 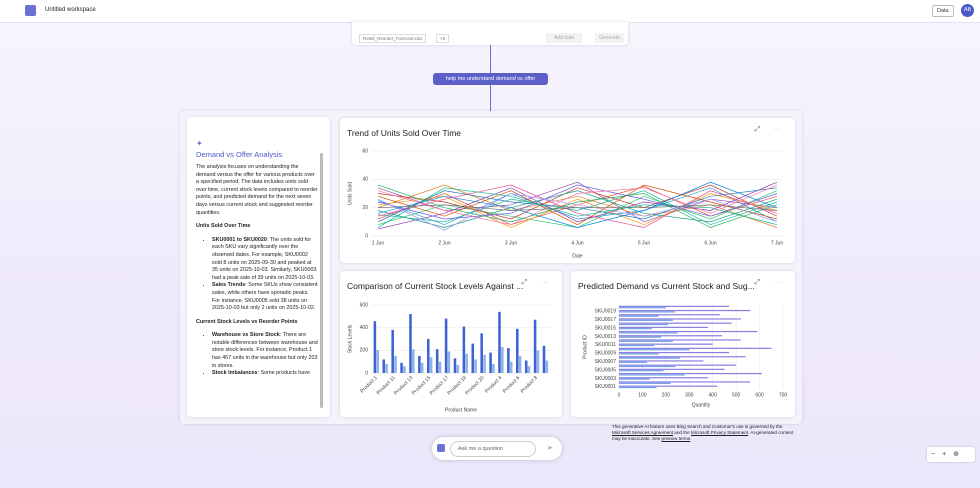 I want to click on prompt-chip: help me understand demand vs offer, so click(x=490, y=79).